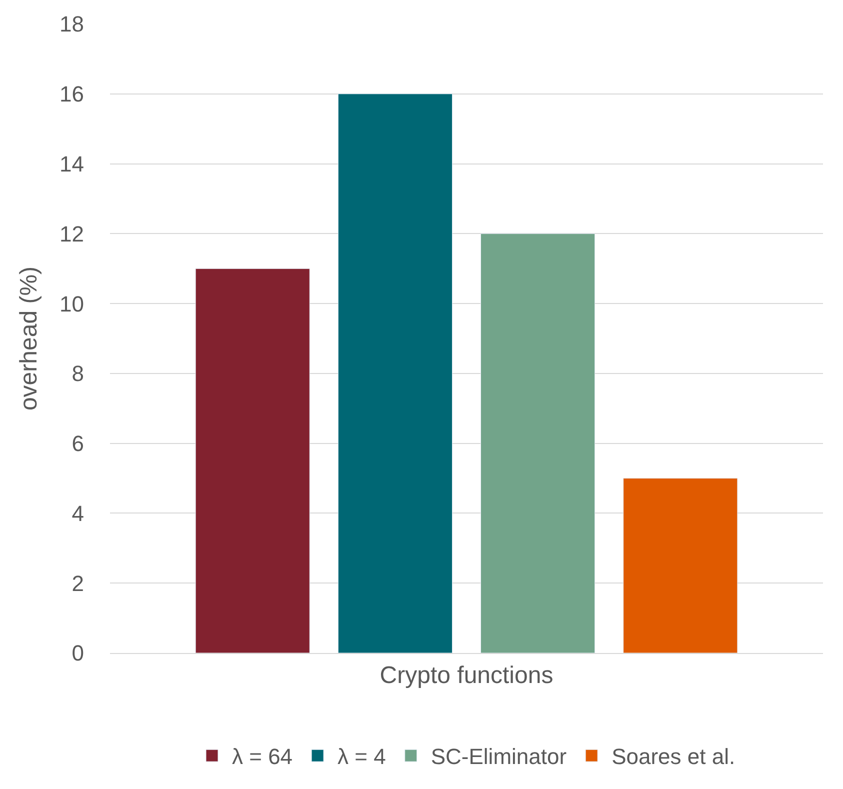  What do you see at coordinates (72, 94) in the screenshot?
I see `y-tick-label: 16` at bounding box center [72, 94].